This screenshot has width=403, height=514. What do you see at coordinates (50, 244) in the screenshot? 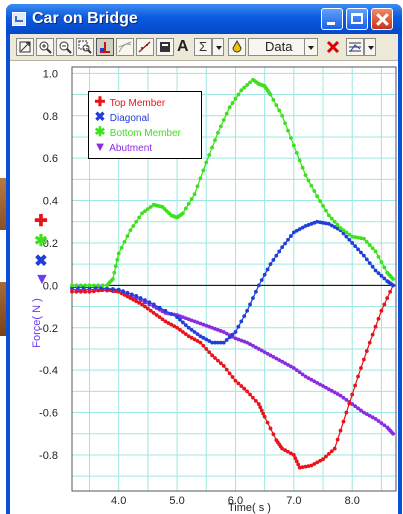
I see `y-tick-label: 0.2` at bounding box center [50, 244].